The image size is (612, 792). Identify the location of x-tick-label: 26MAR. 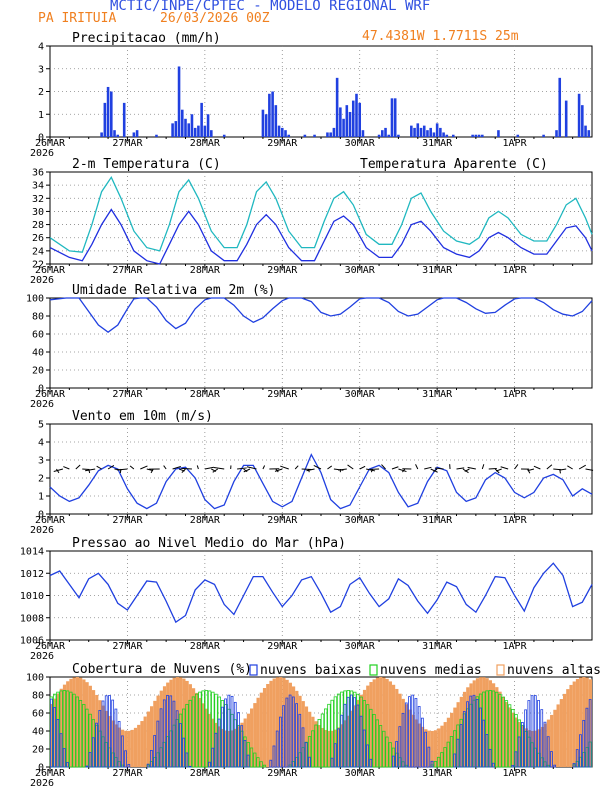
(50, 646).